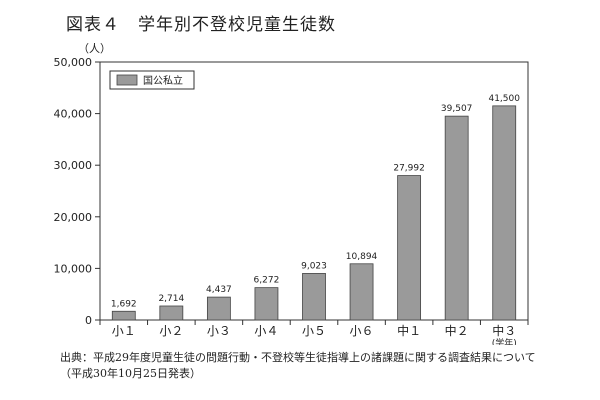  Describe the element at coordinates (219, 290) in the screenshot. I see `bar-data-label: 4,437` at that location.